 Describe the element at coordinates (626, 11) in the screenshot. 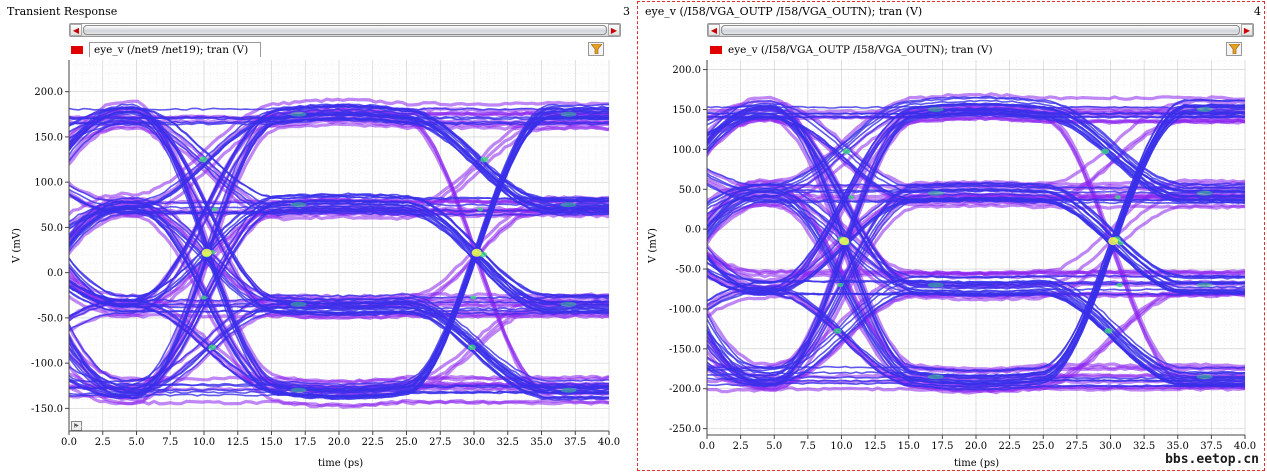

I see `panel-number: 3` at that location.